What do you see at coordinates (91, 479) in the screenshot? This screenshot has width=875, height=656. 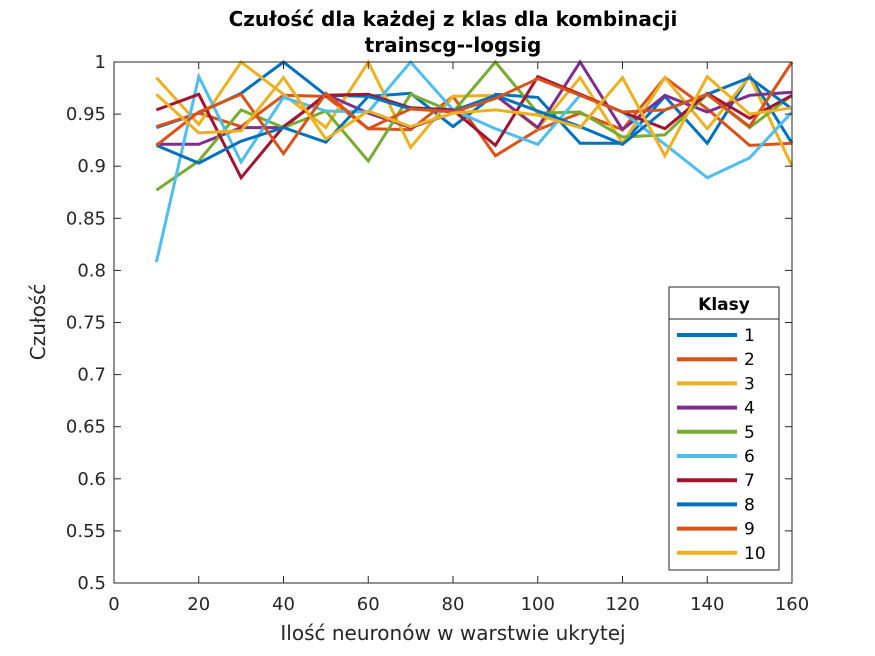 I see `y-tick-label-0.6: 0.6` at bounding box center [91, 479].